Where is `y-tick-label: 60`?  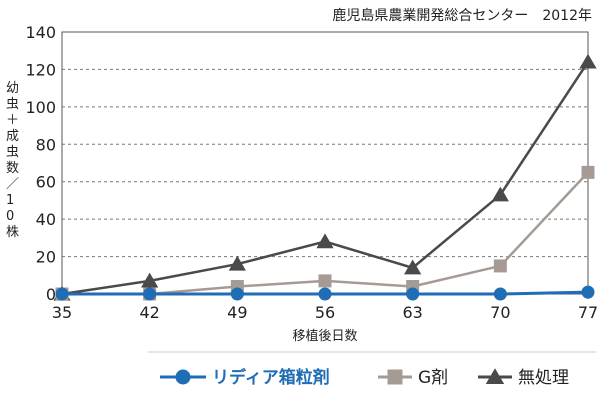 y-tick-label: 60 is located at coordinates (46, 182).